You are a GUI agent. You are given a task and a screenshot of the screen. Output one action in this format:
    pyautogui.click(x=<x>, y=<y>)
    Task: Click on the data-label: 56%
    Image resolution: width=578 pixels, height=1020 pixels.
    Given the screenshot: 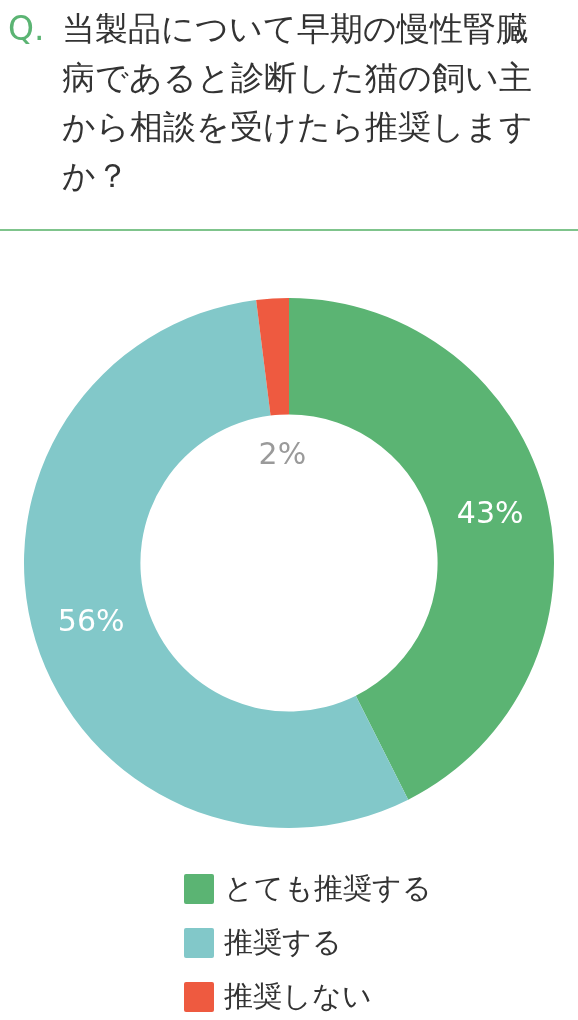 What is the action you would take?
    pyautogui.click(x=91, y=621)
    